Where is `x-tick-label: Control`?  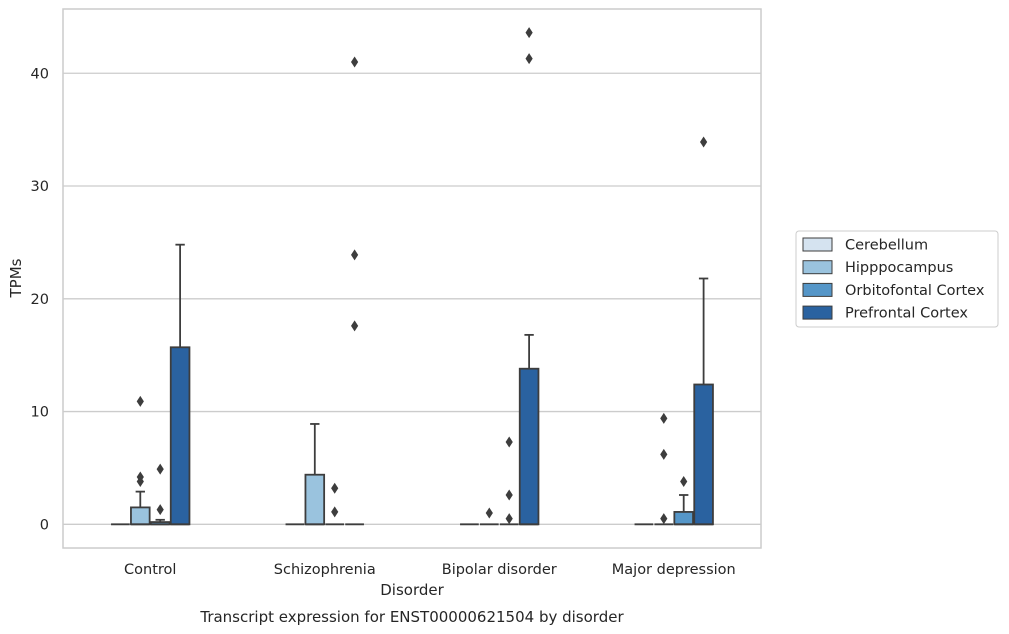
x-tick-label: Control is located at coordinates (150, 570).